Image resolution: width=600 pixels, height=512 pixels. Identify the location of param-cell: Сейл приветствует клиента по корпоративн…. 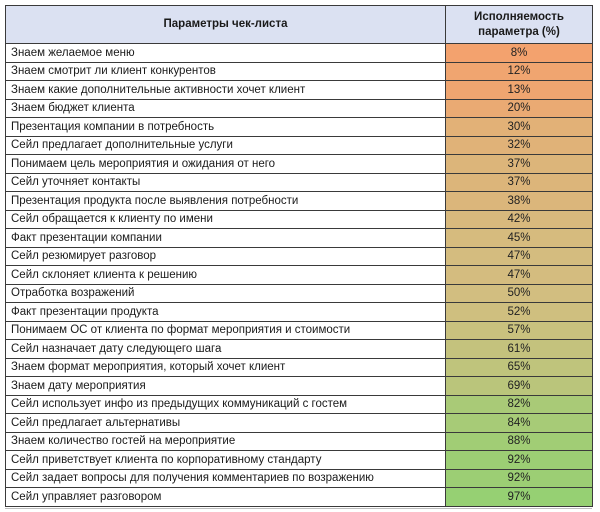
(225, 460).